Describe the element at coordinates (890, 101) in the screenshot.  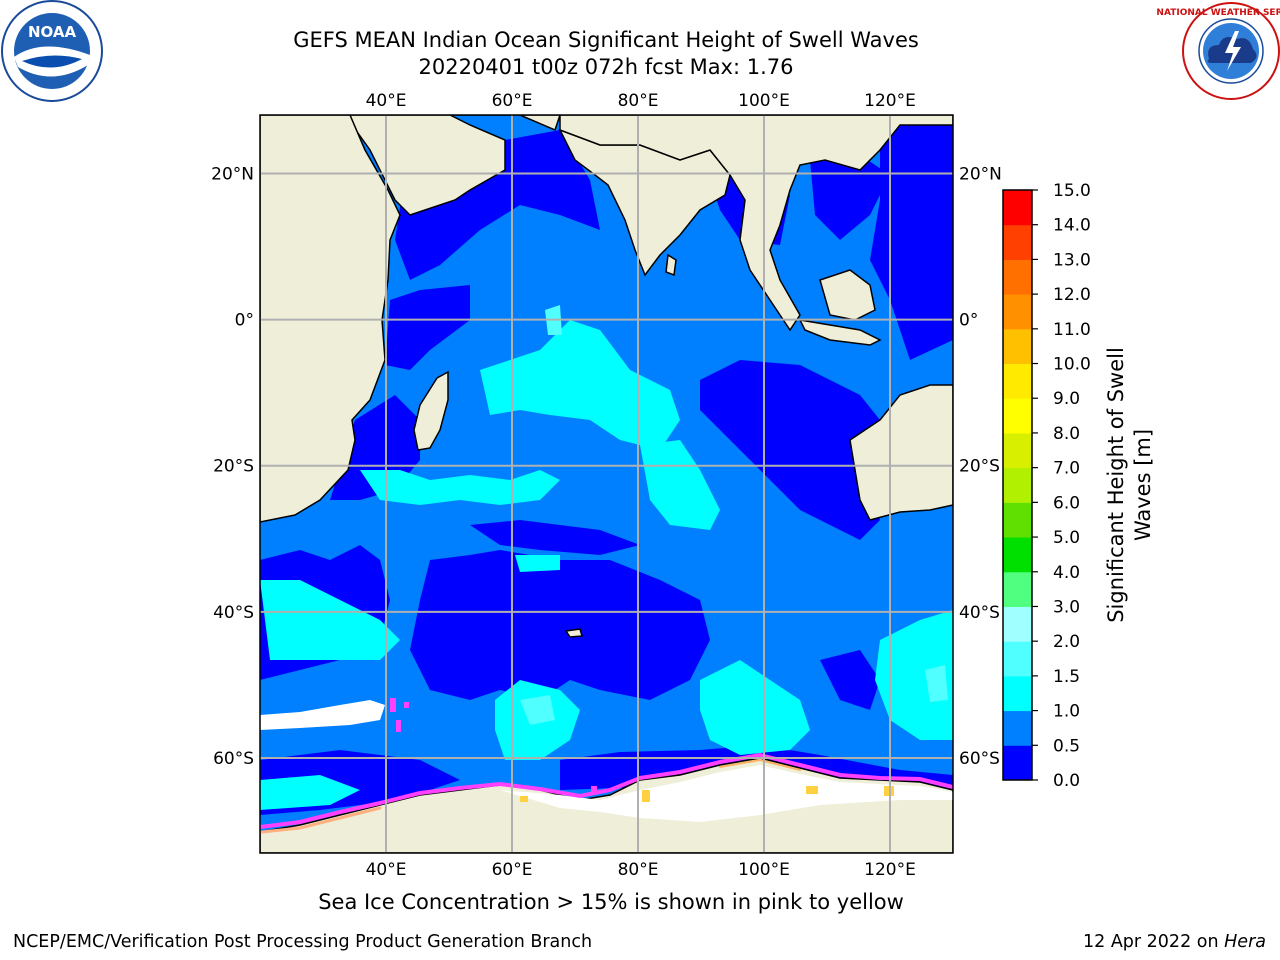
I see `lon-tick-label-top-4: 120°E` at that location.